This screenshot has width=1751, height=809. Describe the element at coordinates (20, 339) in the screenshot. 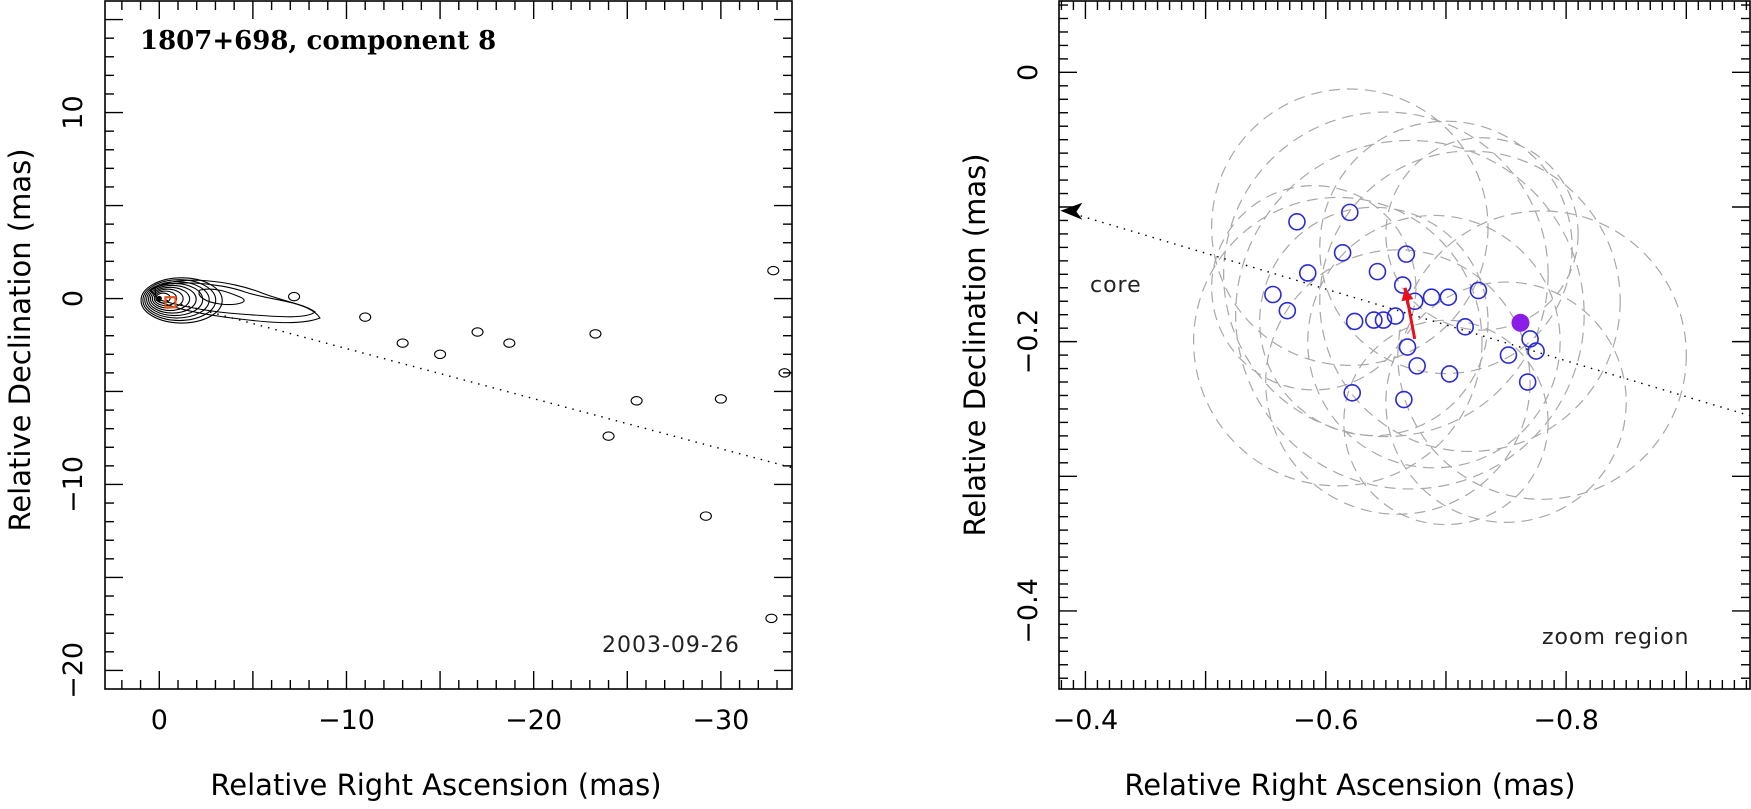

I see `left-y-axis-label: Relative Declination (mas)` at that location.